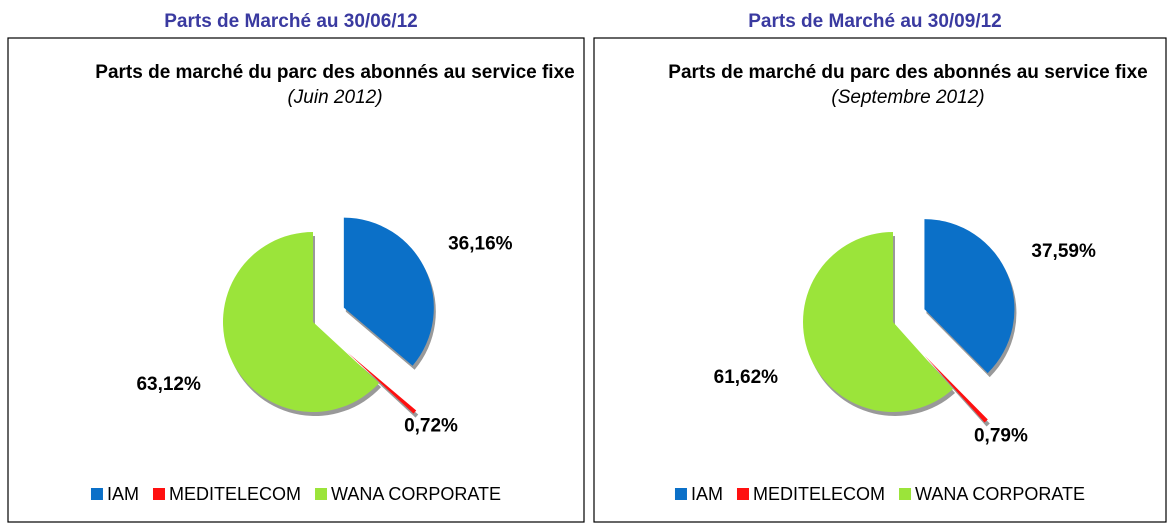 This screenshot has height=524, width=1174. What do you see at coordinates (908, 97) in the screenshot?
I see `title-note: (Septembre 2012)` at bounding box center [908, 97].